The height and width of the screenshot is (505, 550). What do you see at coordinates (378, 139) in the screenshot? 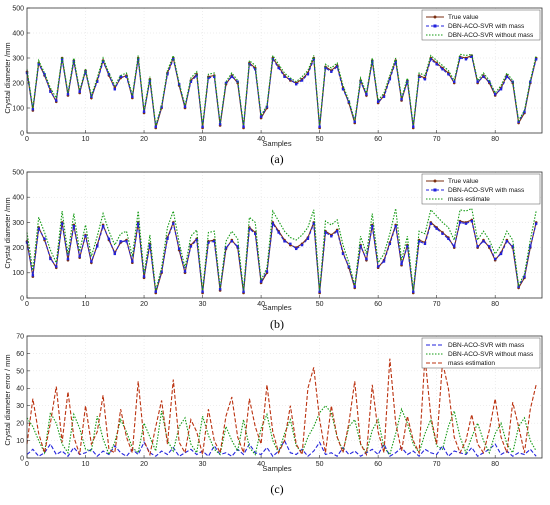
I see `panel-a-x-tick-label: 60` at bounding box center [378, 139].